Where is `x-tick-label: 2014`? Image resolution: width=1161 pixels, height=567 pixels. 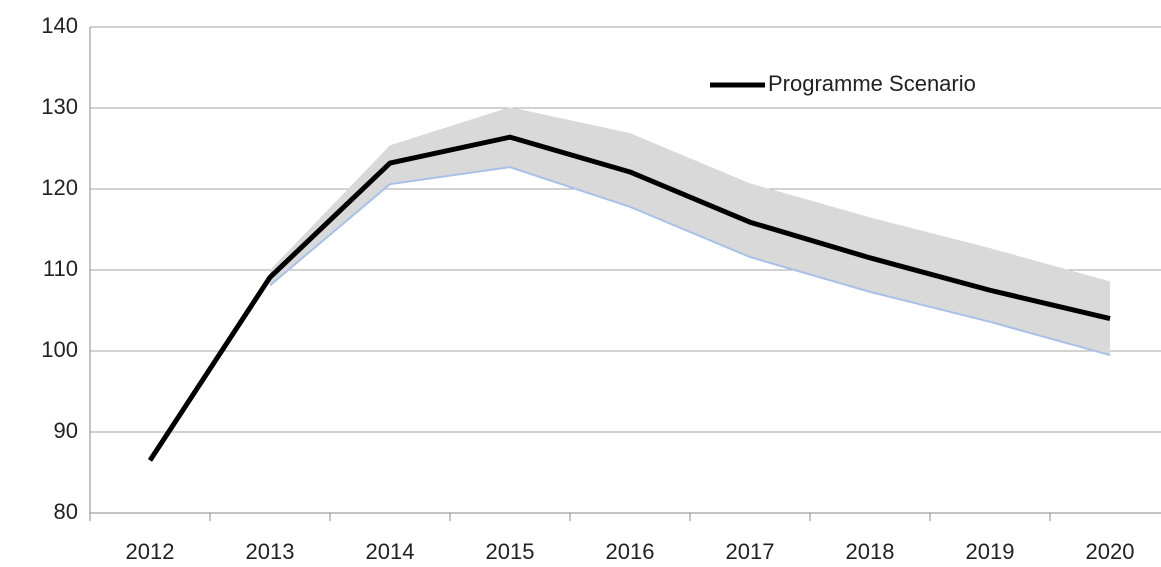
x-tick-label: 2014 is located at coordinates (390, 551).